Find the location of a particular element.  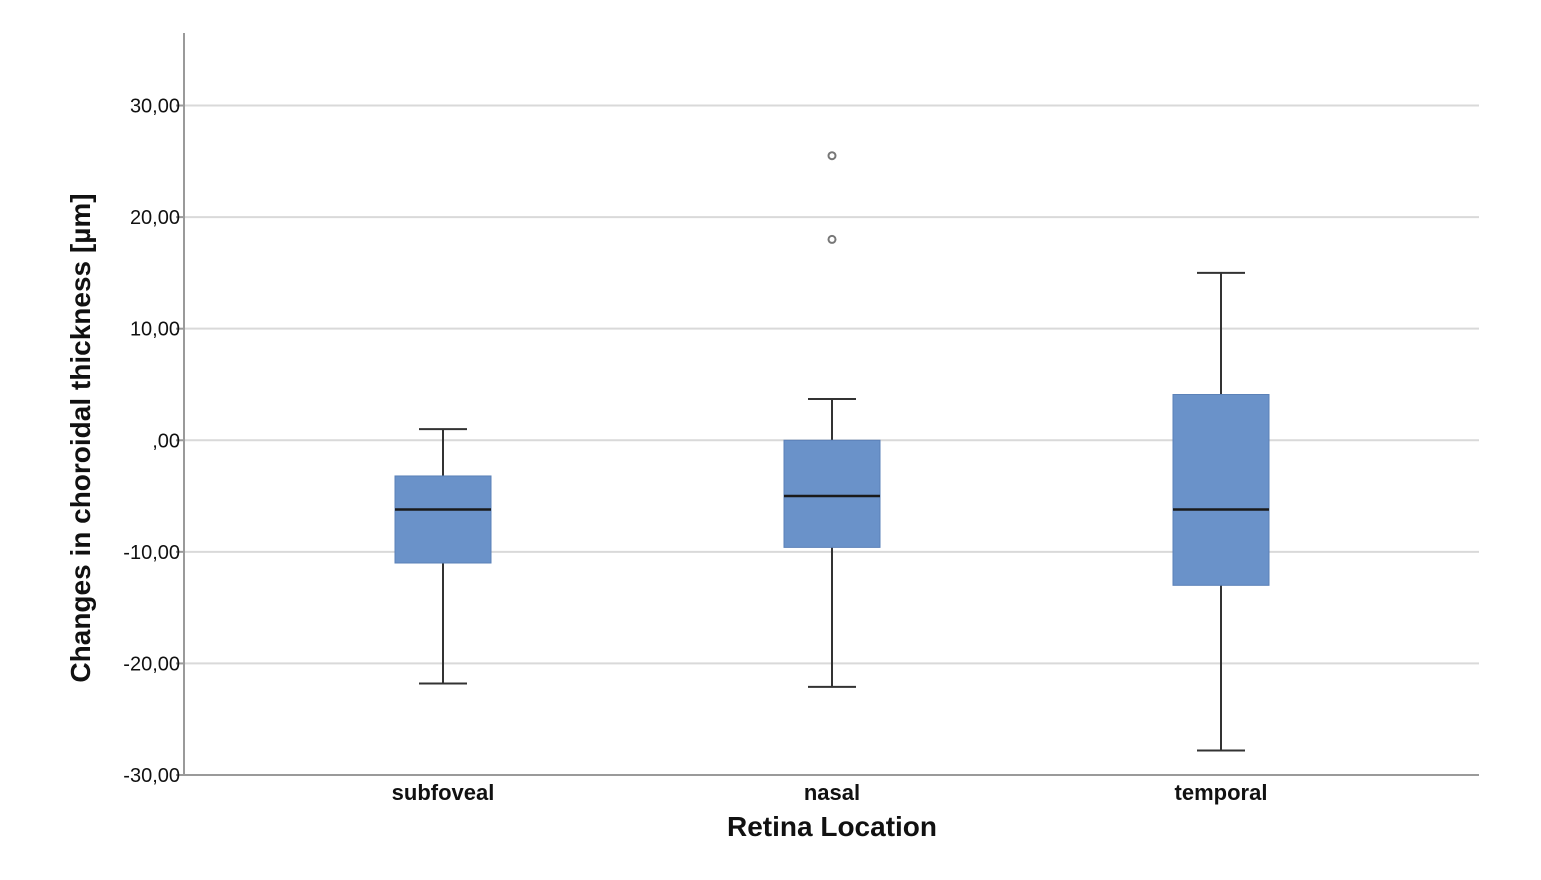

box-subfoveal is located at coordinates (443, 556).